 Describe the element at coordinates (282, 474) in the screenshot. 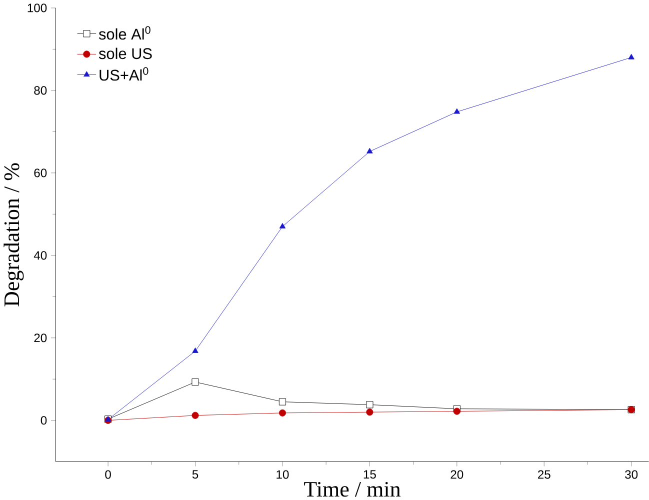

I see `x-tick-label: 10` at that location.